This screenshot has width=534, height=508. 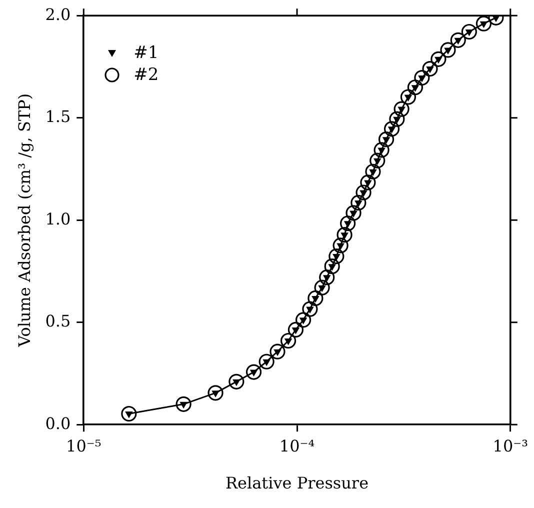 What do you see at coordinates (24, 220) in the screenshot?
I see `y-axis-title: Volume Adsorbed (cm³ /g, STP)` at bounding box center [24, 220].